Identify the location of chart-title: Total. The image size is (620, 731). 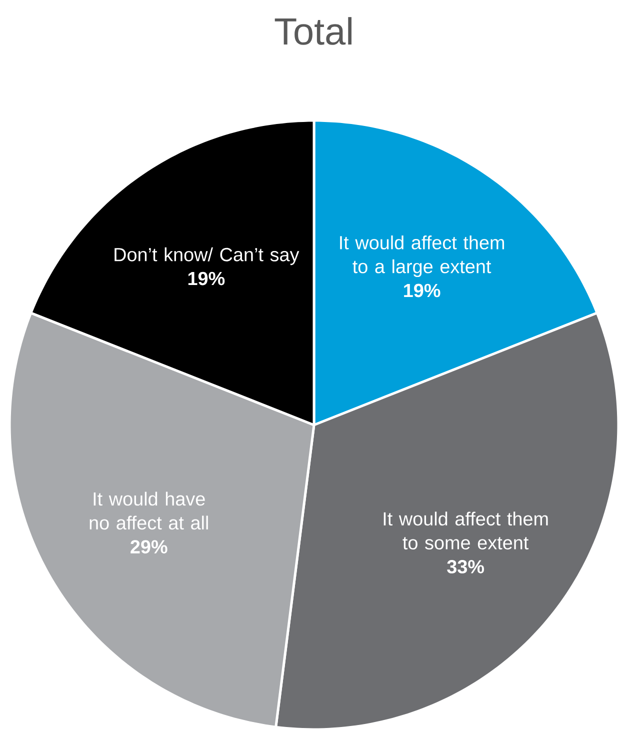
(313, 31).